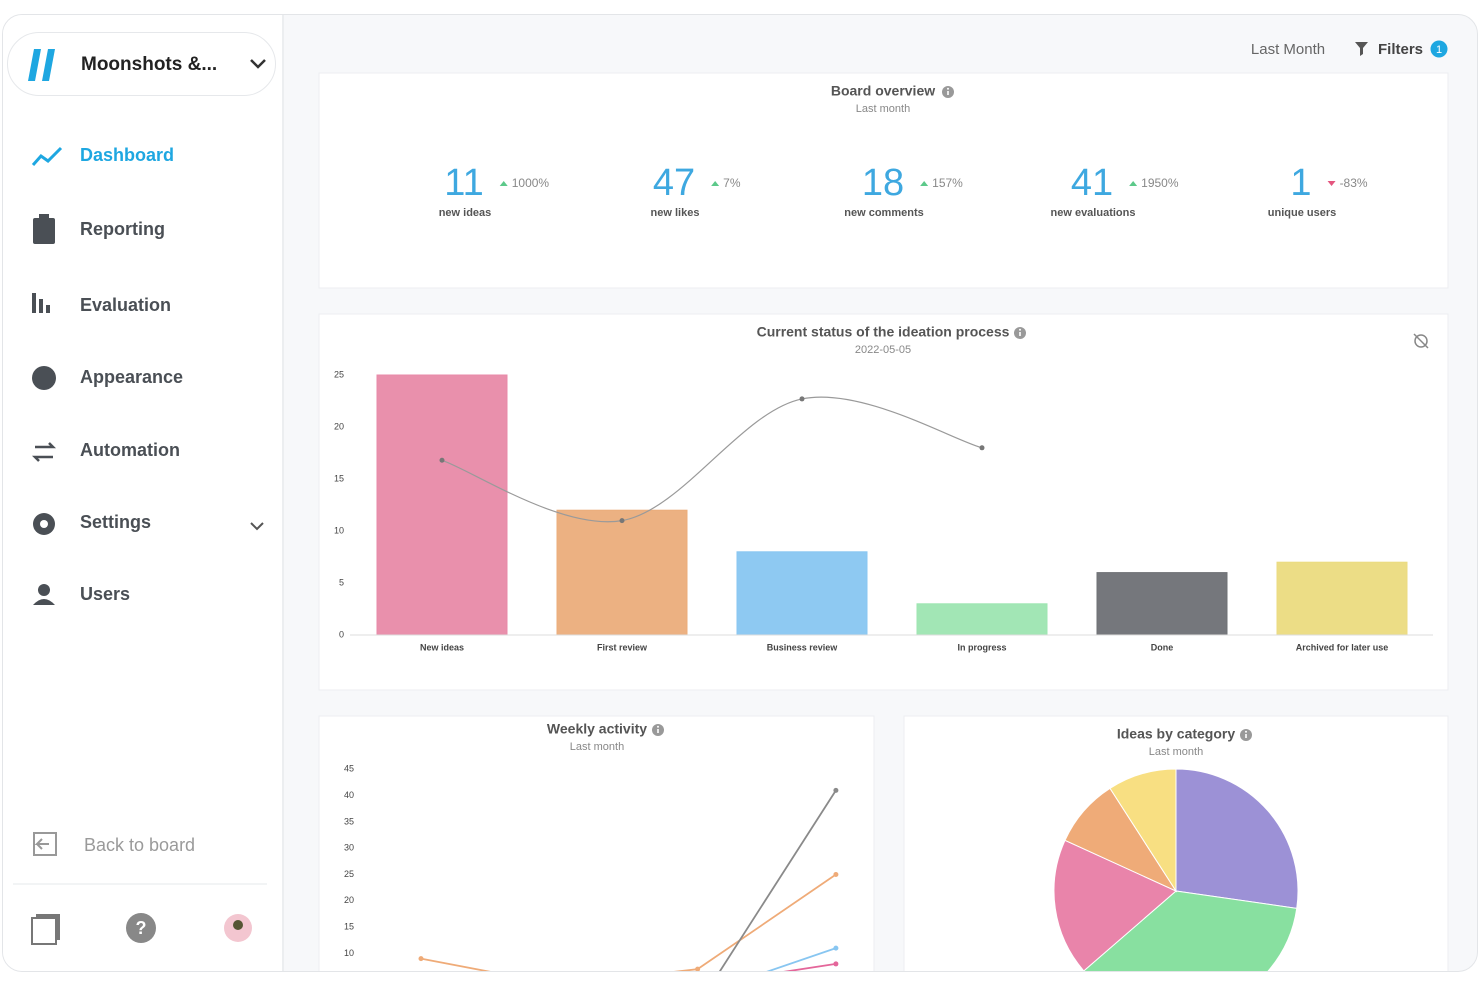 This screenshot has height=987, width=1480. Describe the element at coordinates (465, 213) in the screenshot. I see `stat-label: new ideas` at that location.